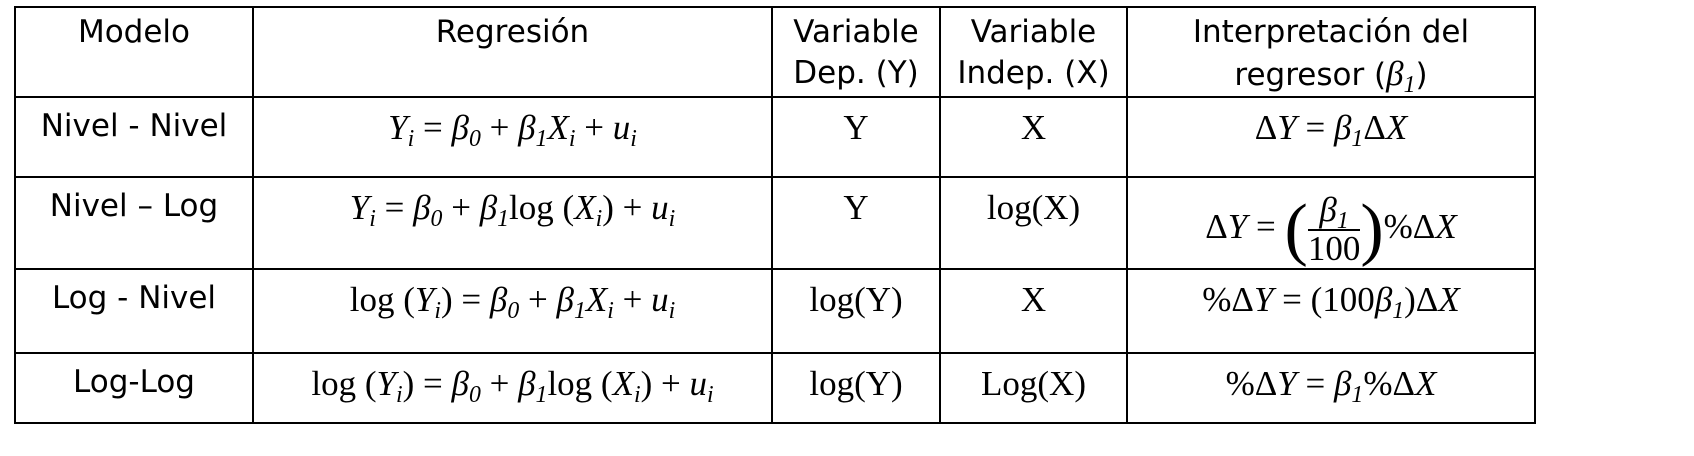 This screenshot has width=1694, height=456. What do you see at coordinates (1331, 137) in the screenshot?
I see `cell-interpretacion: ΔY = β1ΔX` at bounding box center [1331, 137].